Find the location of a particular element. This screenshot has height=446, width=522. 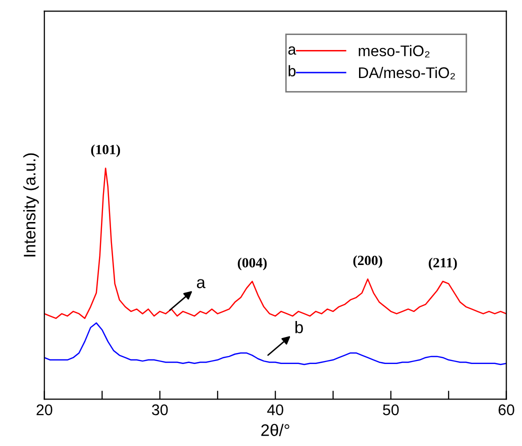

x-tick-label: 30 is located at coordinates (160, 410).